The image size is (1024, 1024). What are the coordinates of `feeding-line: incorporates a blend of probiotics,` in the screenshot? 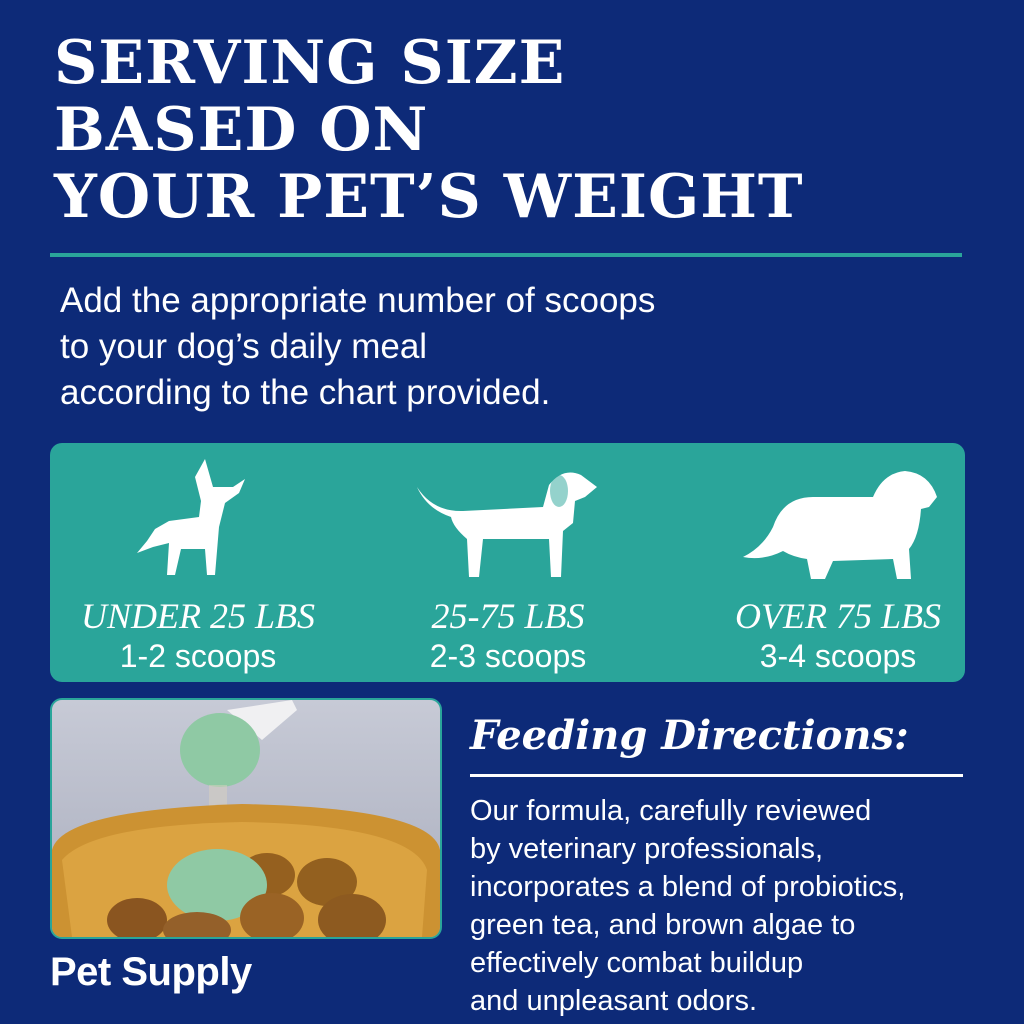 It's located at (688, 887).